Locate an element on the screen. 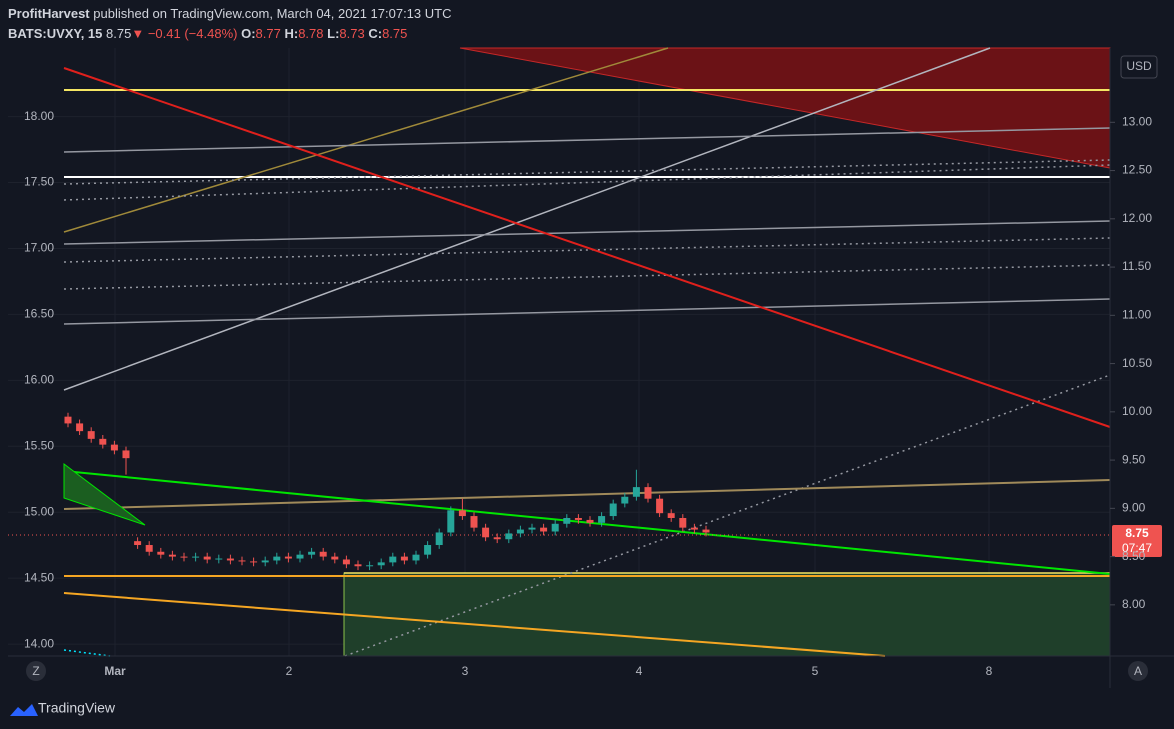 This screenshot has width=1174, height=729. y-tick-label: 14.50 is located at coordinates (39, 577).